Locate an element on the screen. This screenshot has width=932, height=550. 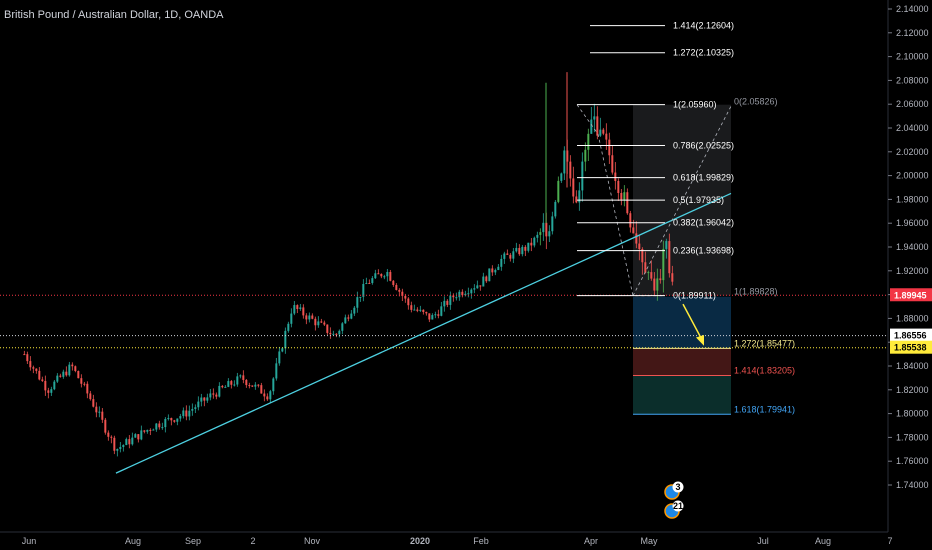
time-tick-label: Feb is located at coordinates (481, 541).